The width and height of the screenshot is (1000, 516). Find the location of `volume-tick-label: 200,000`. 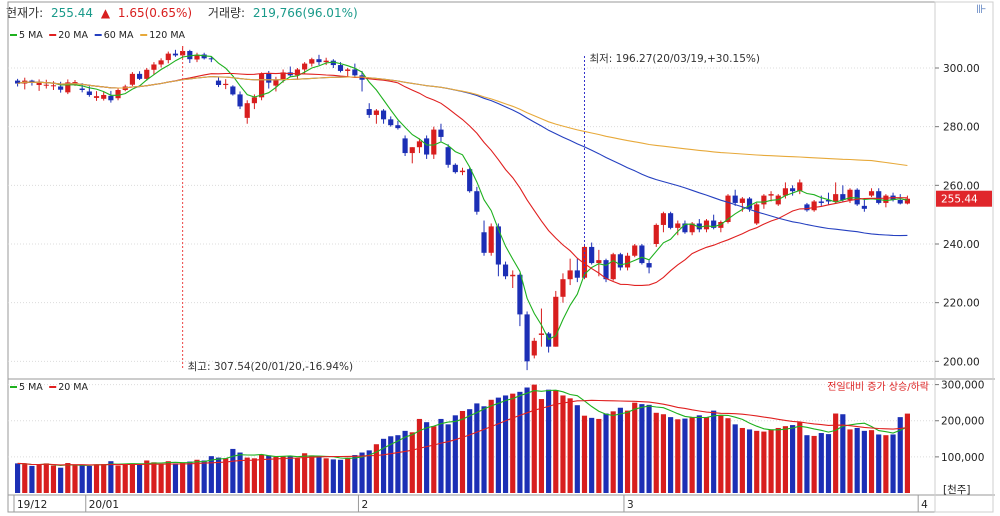

volume-tick-label: 200,000 is located at coordinates (962, 422).